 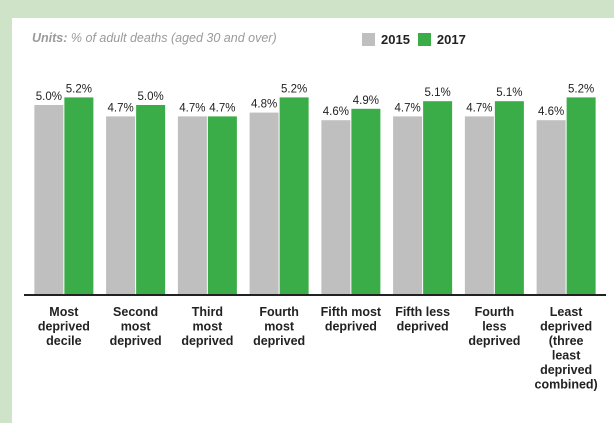 I want to click on category-label-1: Second most deprived, so click(x=136, y=326).